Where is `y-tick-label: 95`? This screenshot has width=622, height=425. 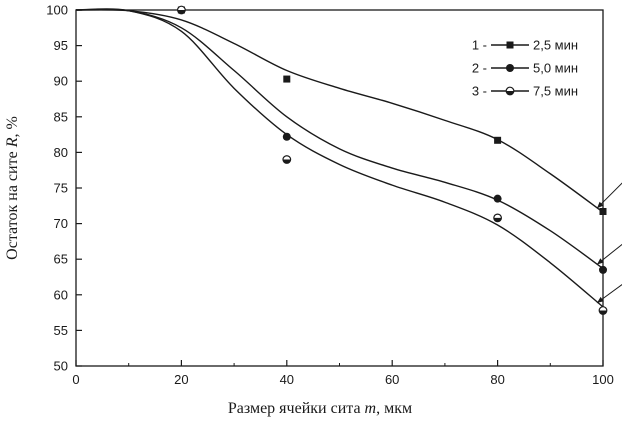 y-tick-label: 95 is located at coordinates (61, 45).